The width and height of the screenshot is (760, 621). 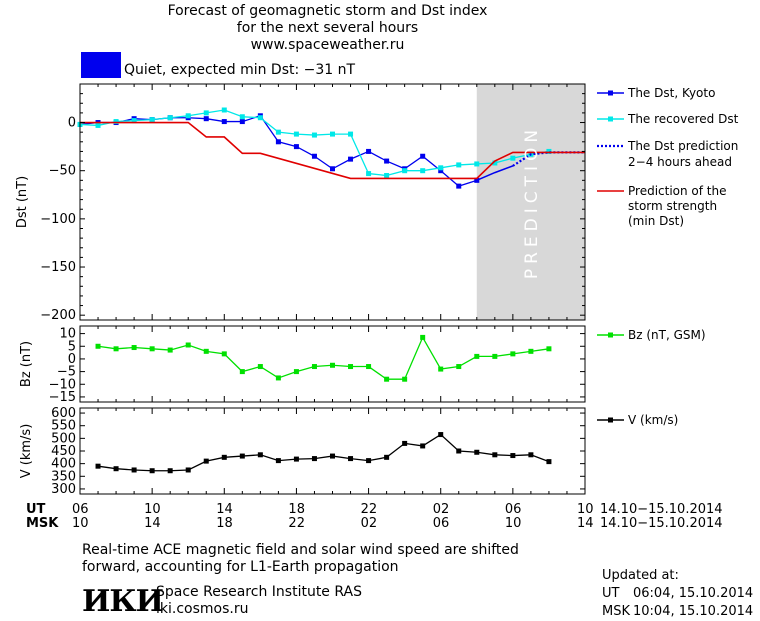 What do you see at coordinates (441, 509) in the screenshot?
I see `ut-tick-label: 02` at bounding box center [441, 509].